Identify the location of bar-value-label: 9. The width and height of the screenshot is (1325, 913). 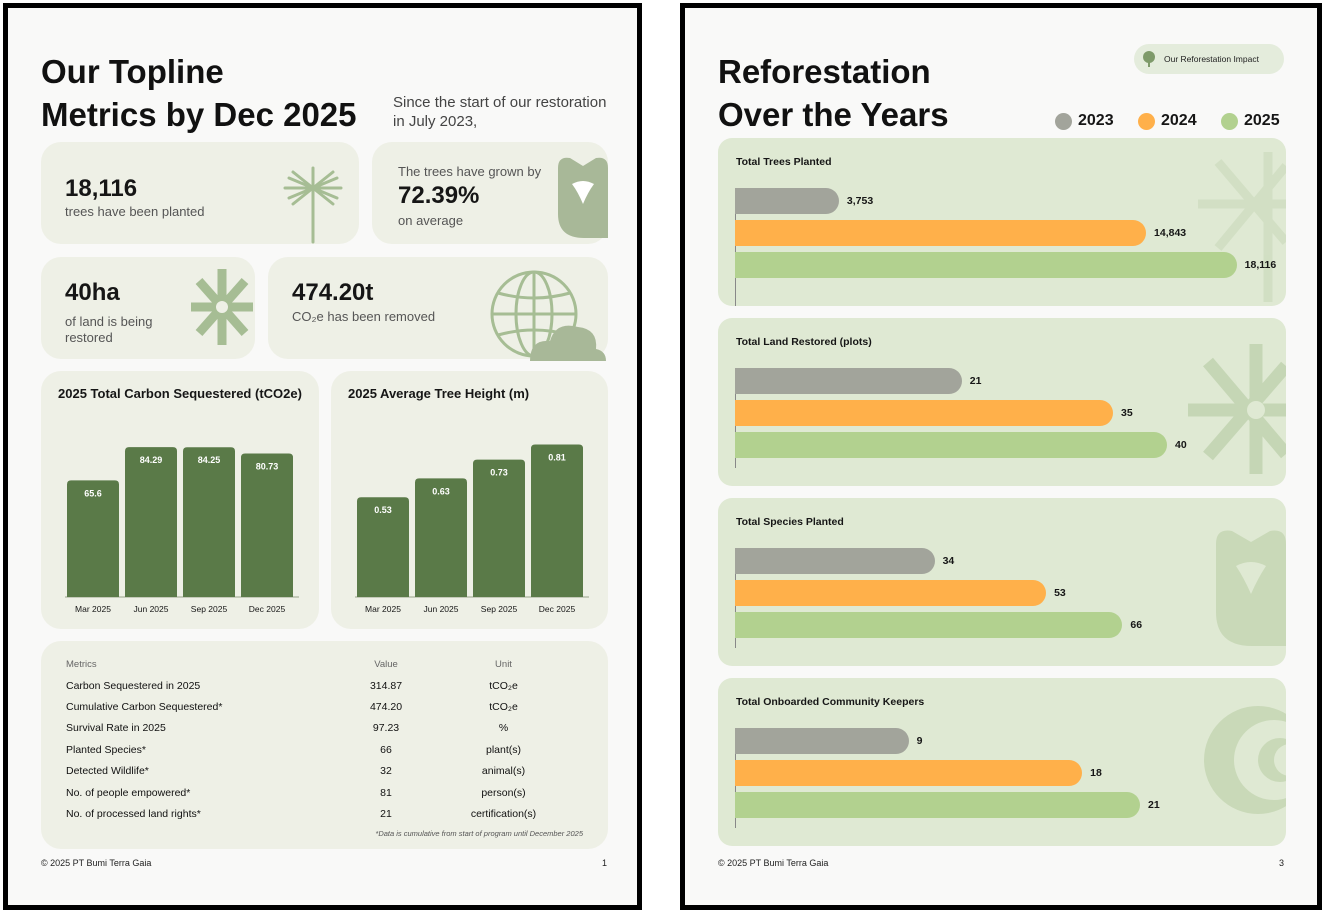
(919, 741).